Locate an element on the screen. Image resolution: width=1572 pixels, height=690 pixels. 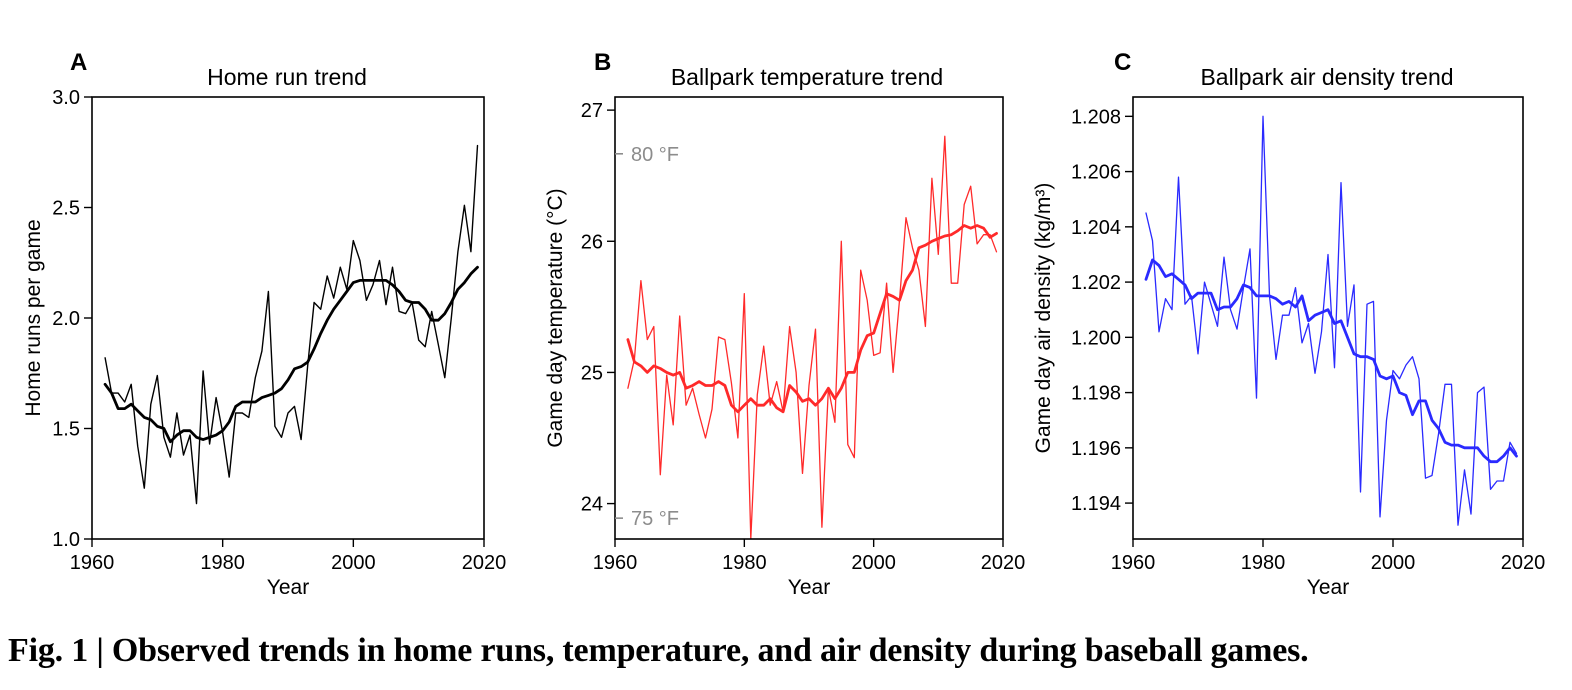
y-tick-label: 2.0 is located at coordinates (66, 319).